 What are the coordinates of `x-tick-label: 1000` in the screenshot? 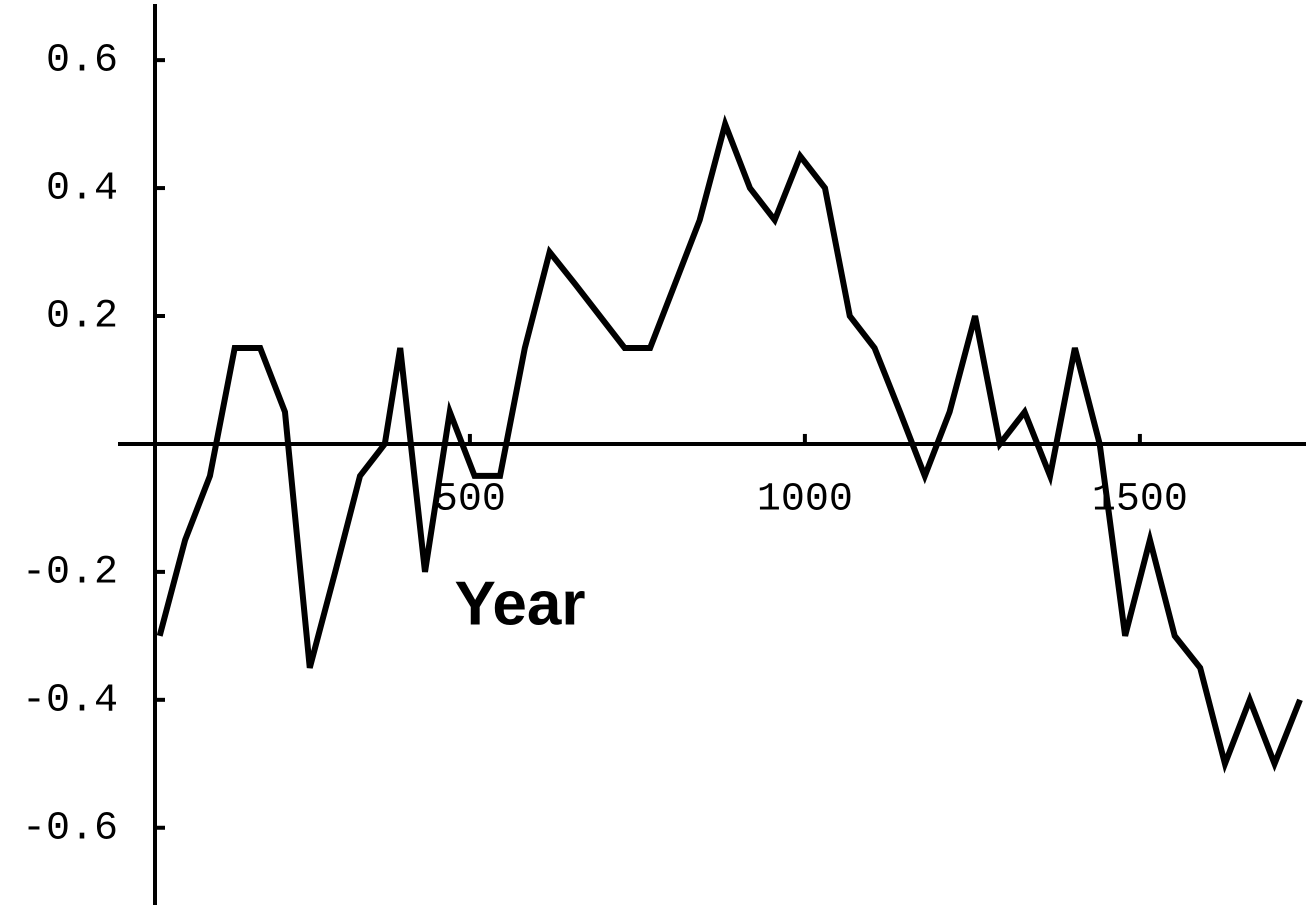 It's located at (805, 500).